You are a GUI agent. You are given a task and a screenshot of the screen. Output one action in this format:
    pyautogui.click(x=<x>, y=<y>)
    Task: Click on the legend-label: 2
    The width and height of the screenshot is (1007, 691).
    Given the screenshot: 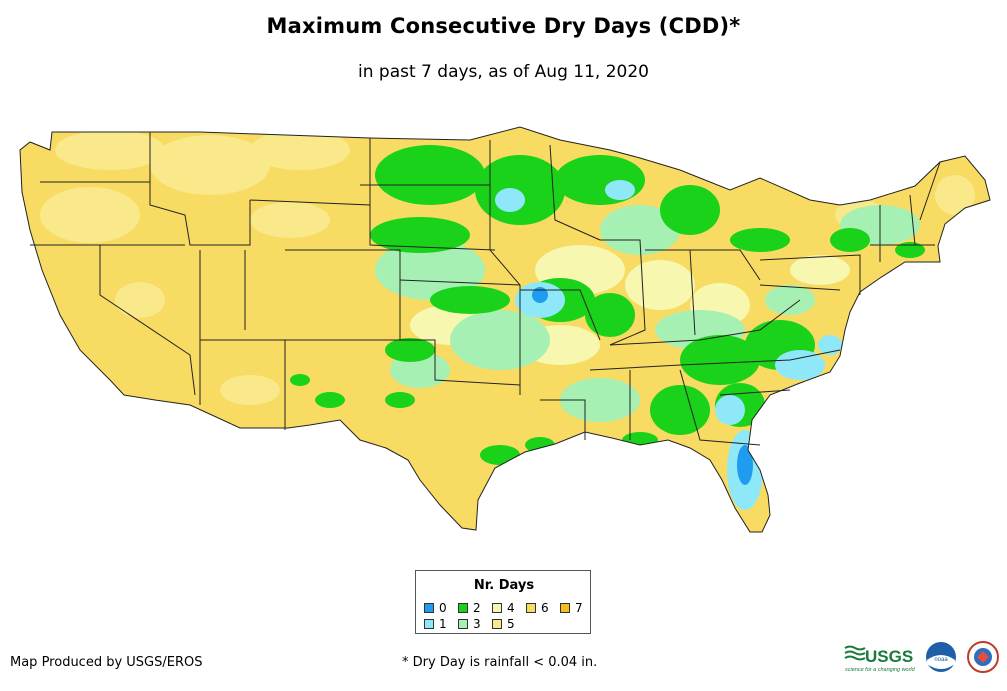 What is the action you would take?
    pyautogui.click(x=477, y=607)
    